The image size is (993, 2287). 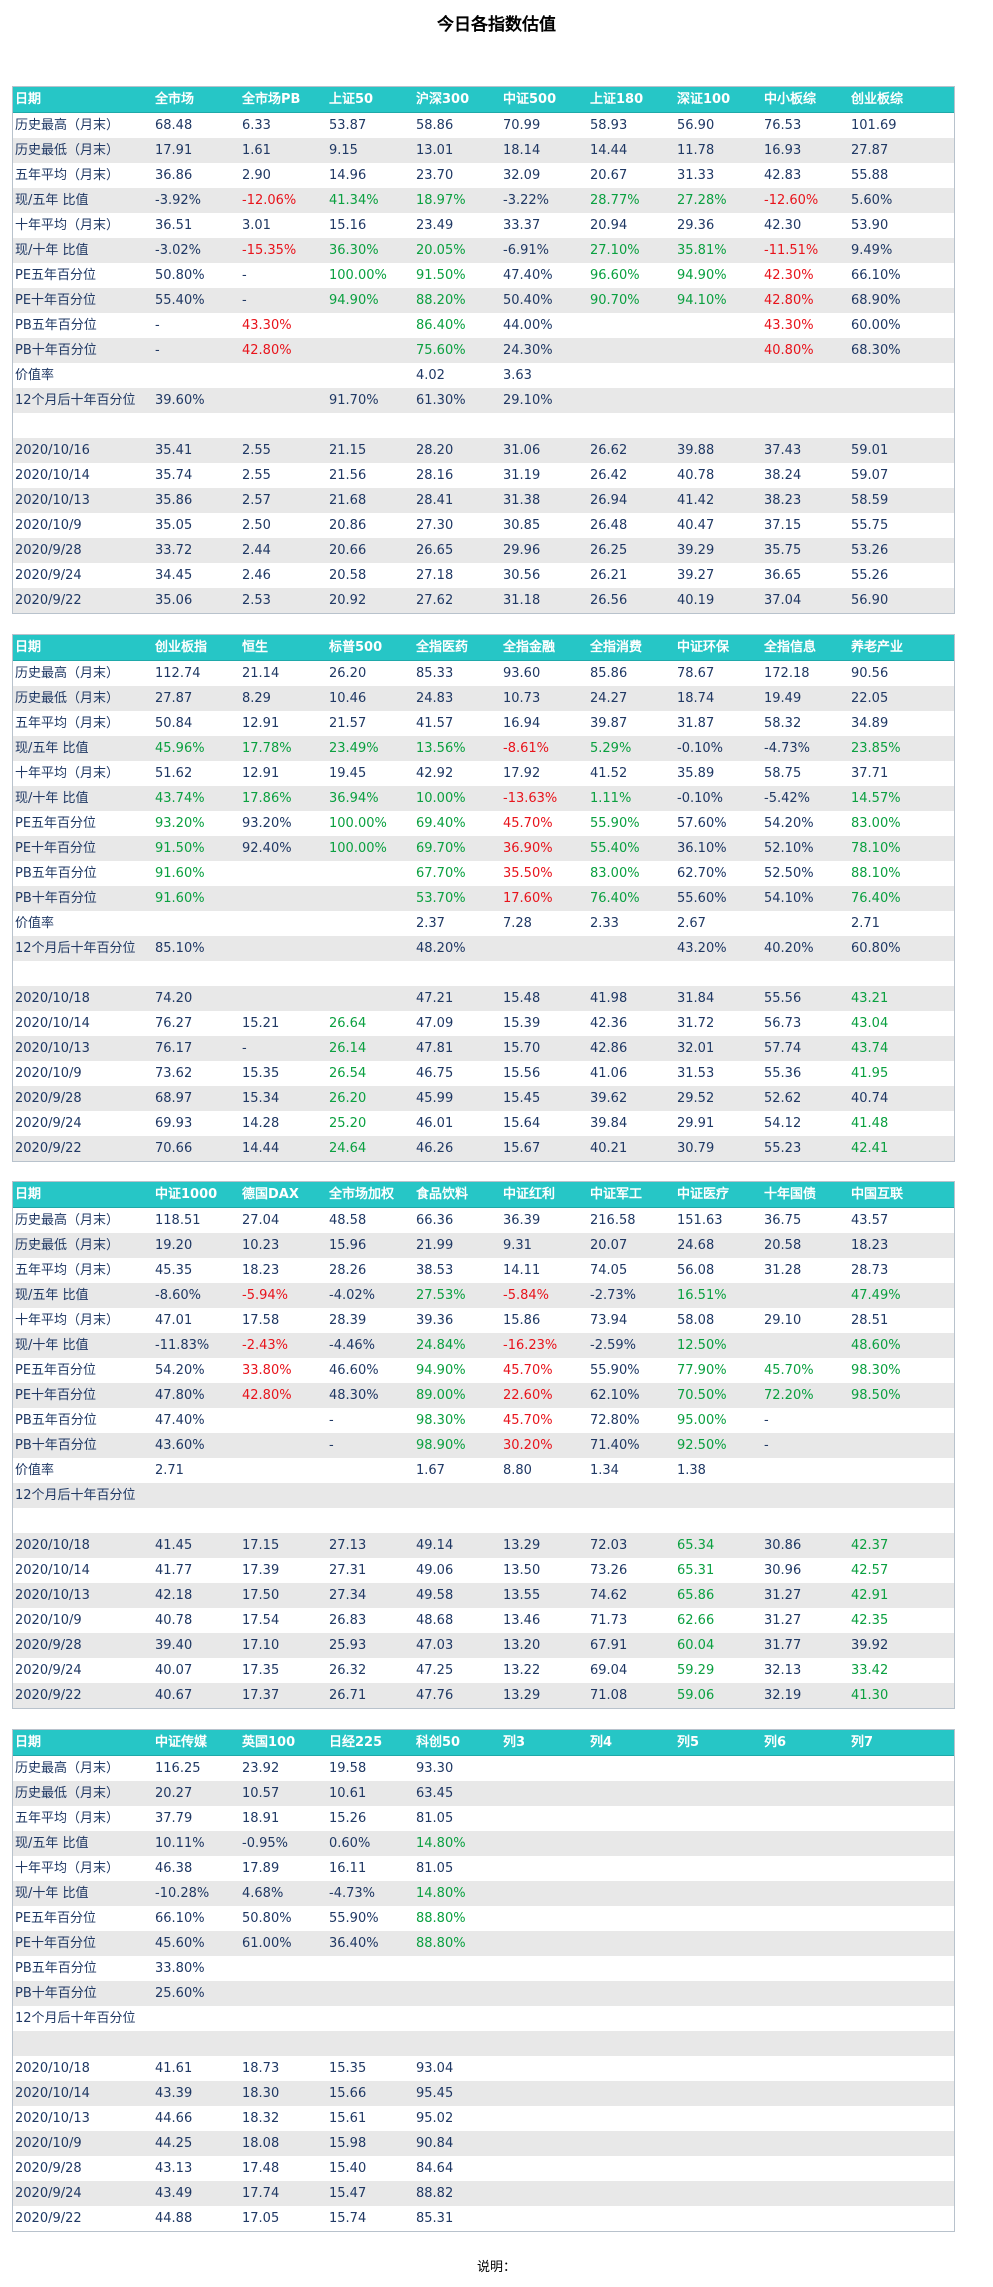 I want to click on row-label: 12个月后十年百分位, so click(x=75, y=948).